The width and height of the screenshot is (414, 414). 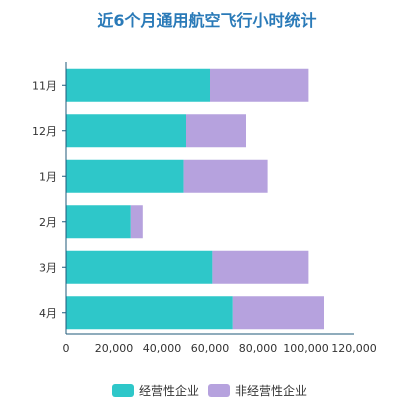 What do you see at coordinates (354, 348) in the screenshot?
I see `x-tick-label: 120,000` at bounding box center [354, 348].